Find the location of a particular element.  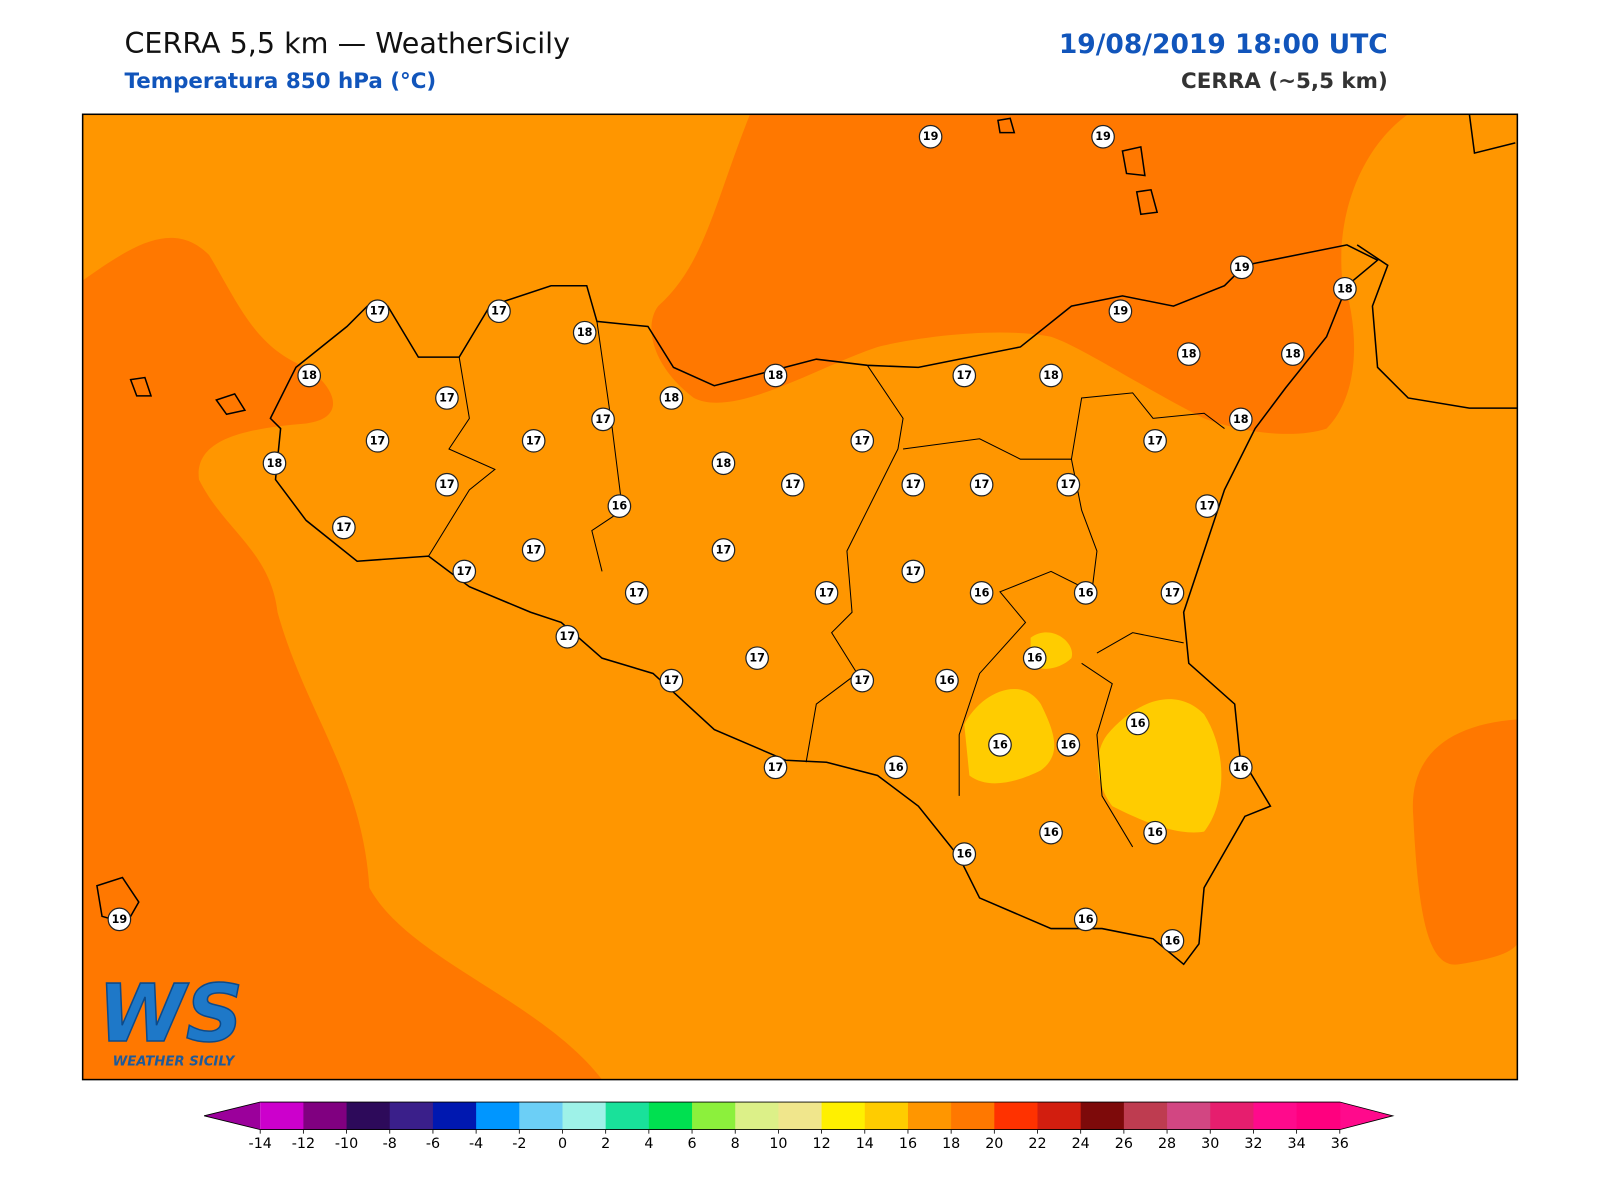

subtitle: Temperatura 850 hPa (°C) is located at coordinates (280, 81).